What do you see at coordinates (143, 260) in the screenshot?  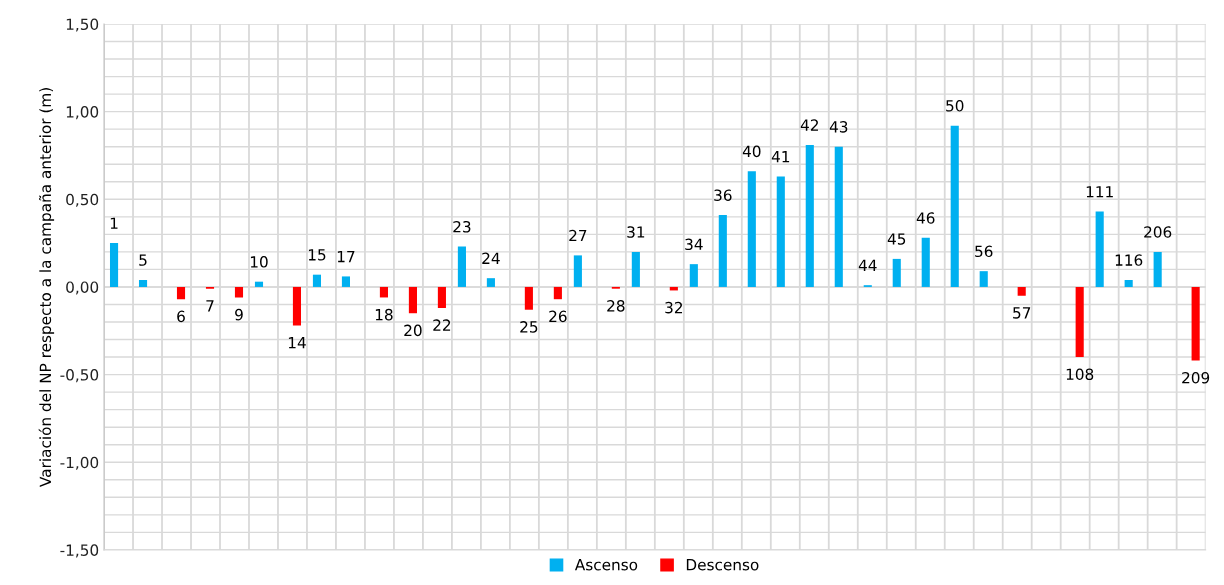 I see `x-tick-label: 5` at bounding box center [143, 260].